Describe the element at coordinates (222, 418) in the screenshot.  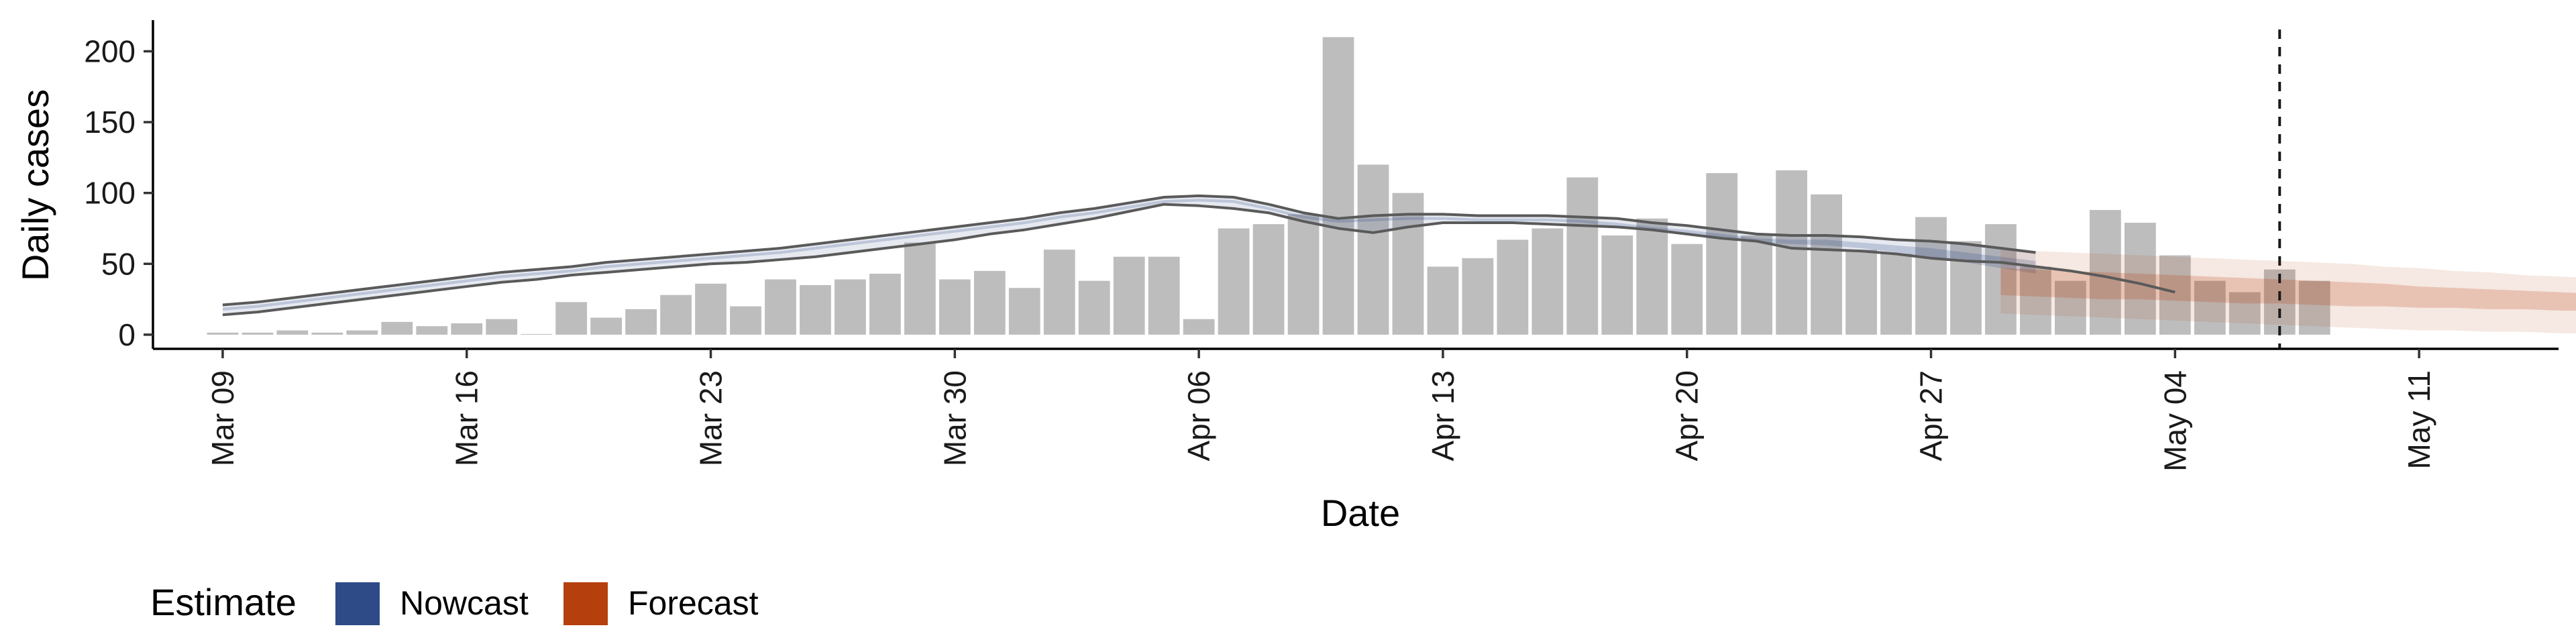
I see `x-tick-label: Mar 09` at that location.